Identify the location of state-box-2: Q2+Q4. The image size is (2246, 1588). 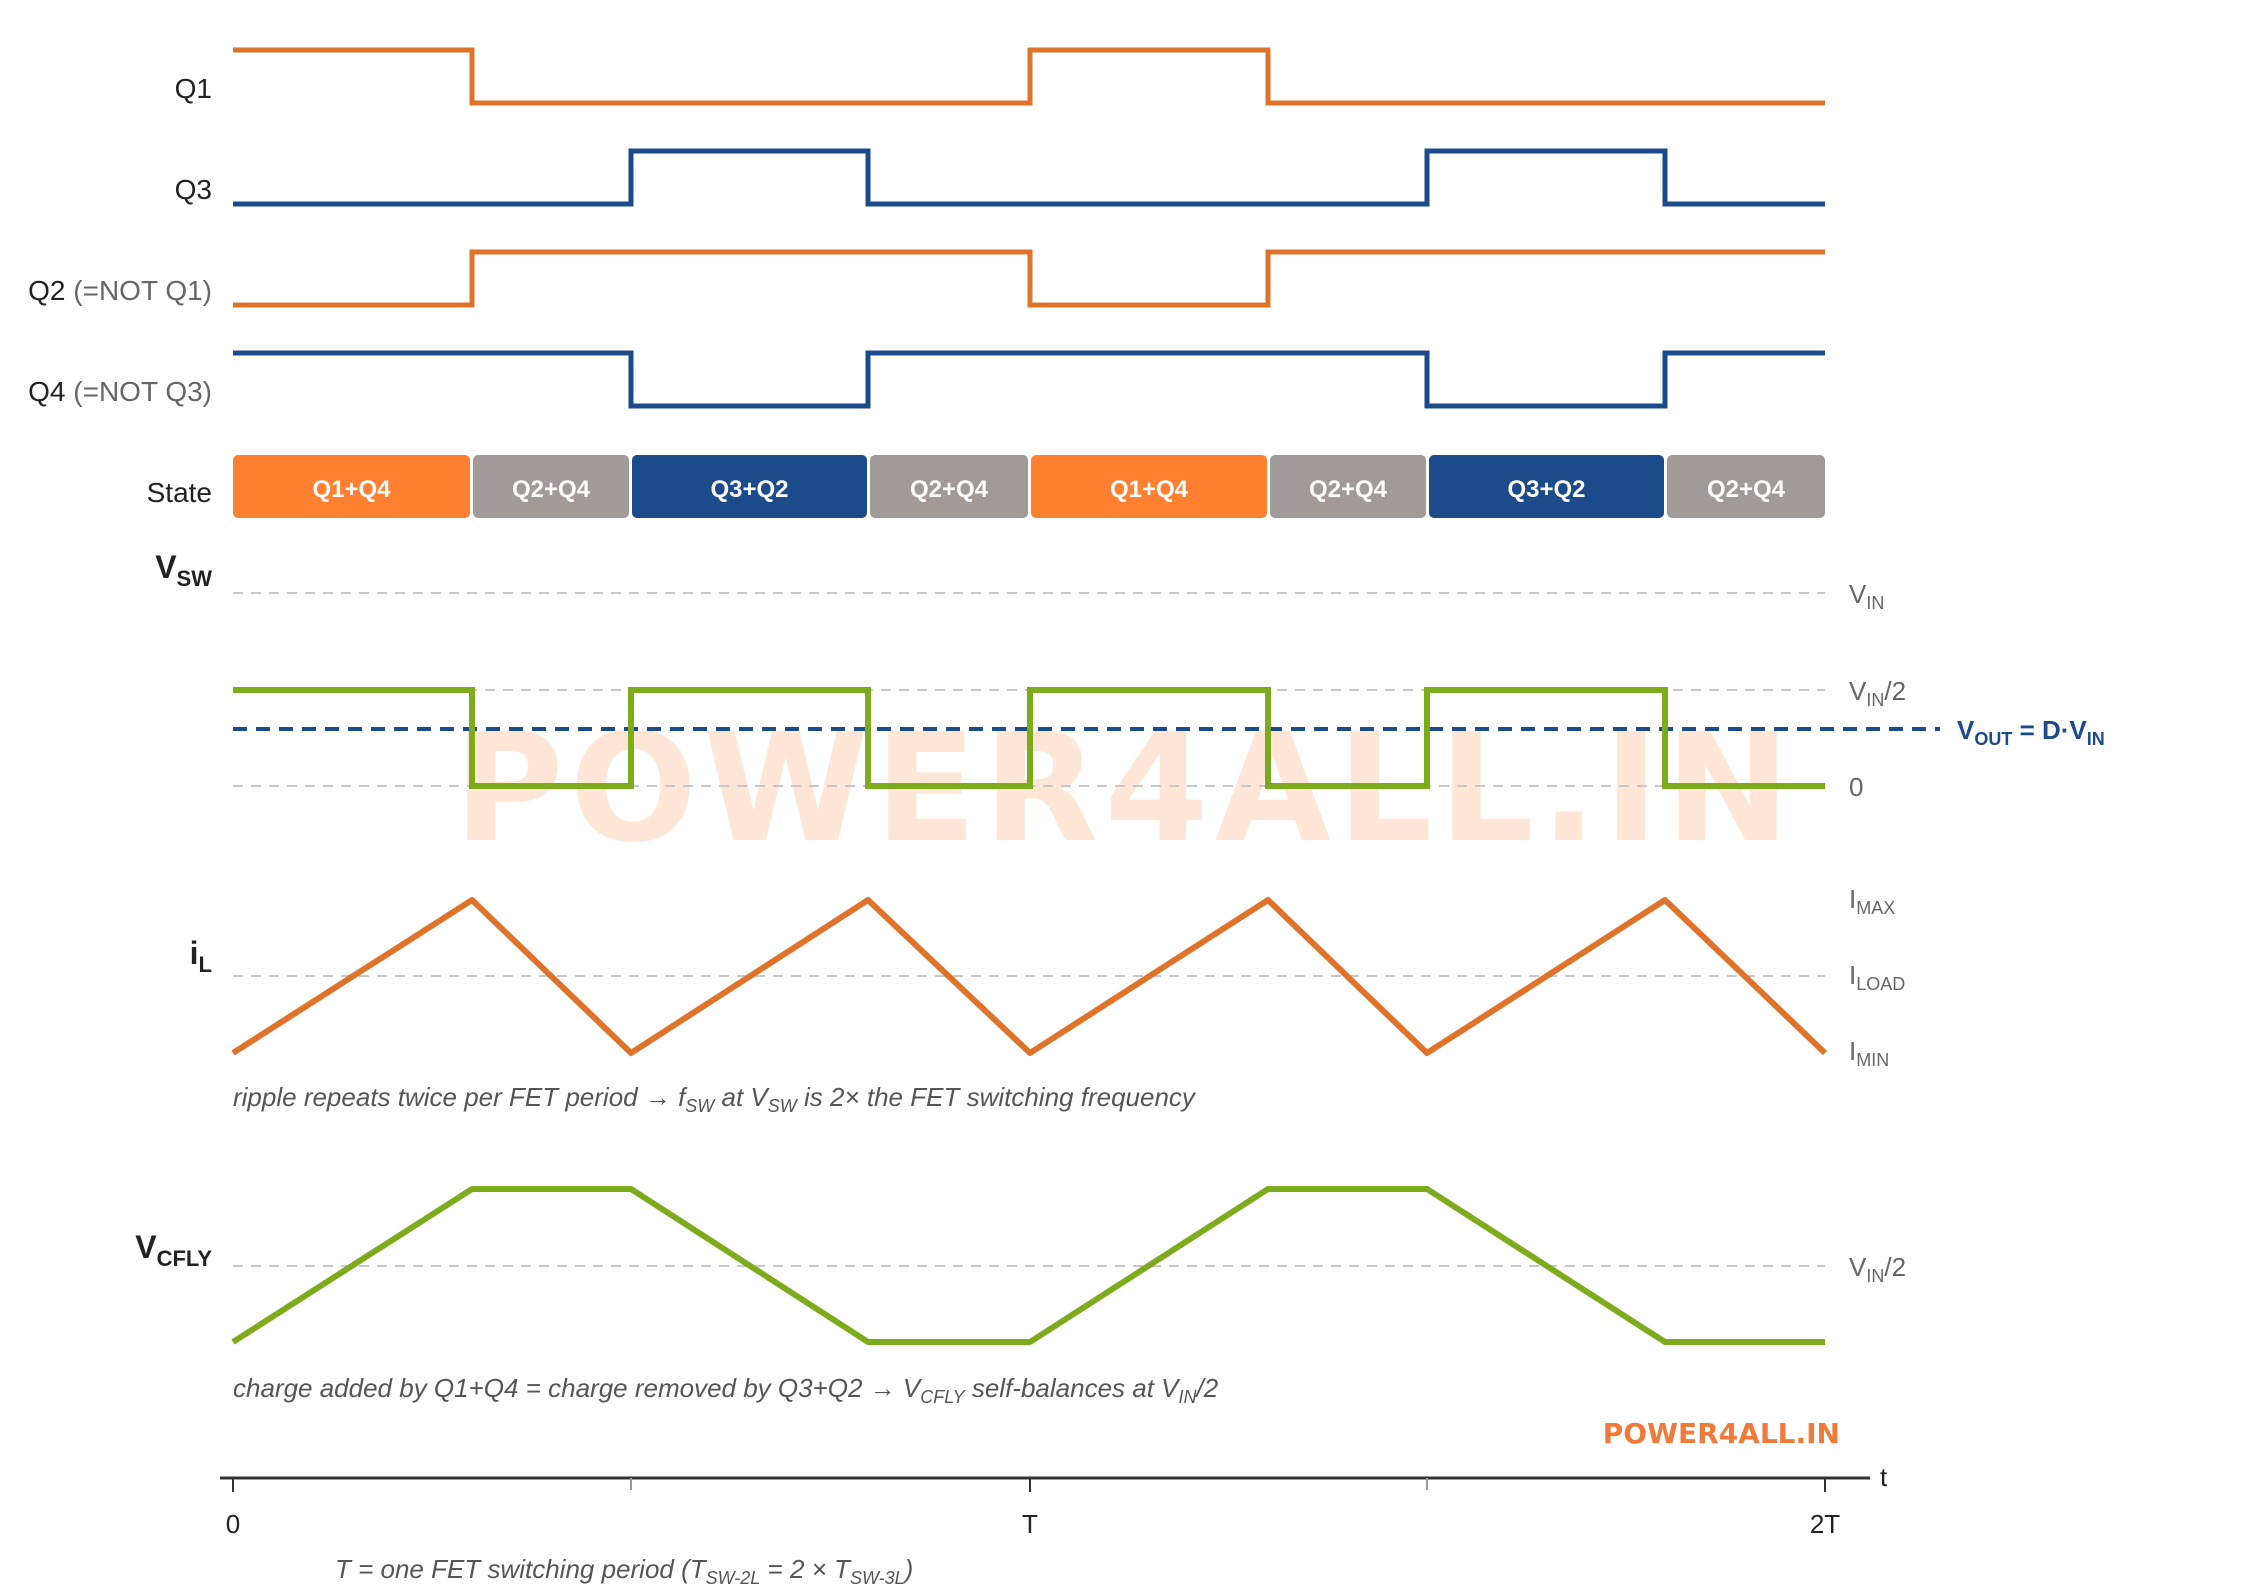
(551, 486).